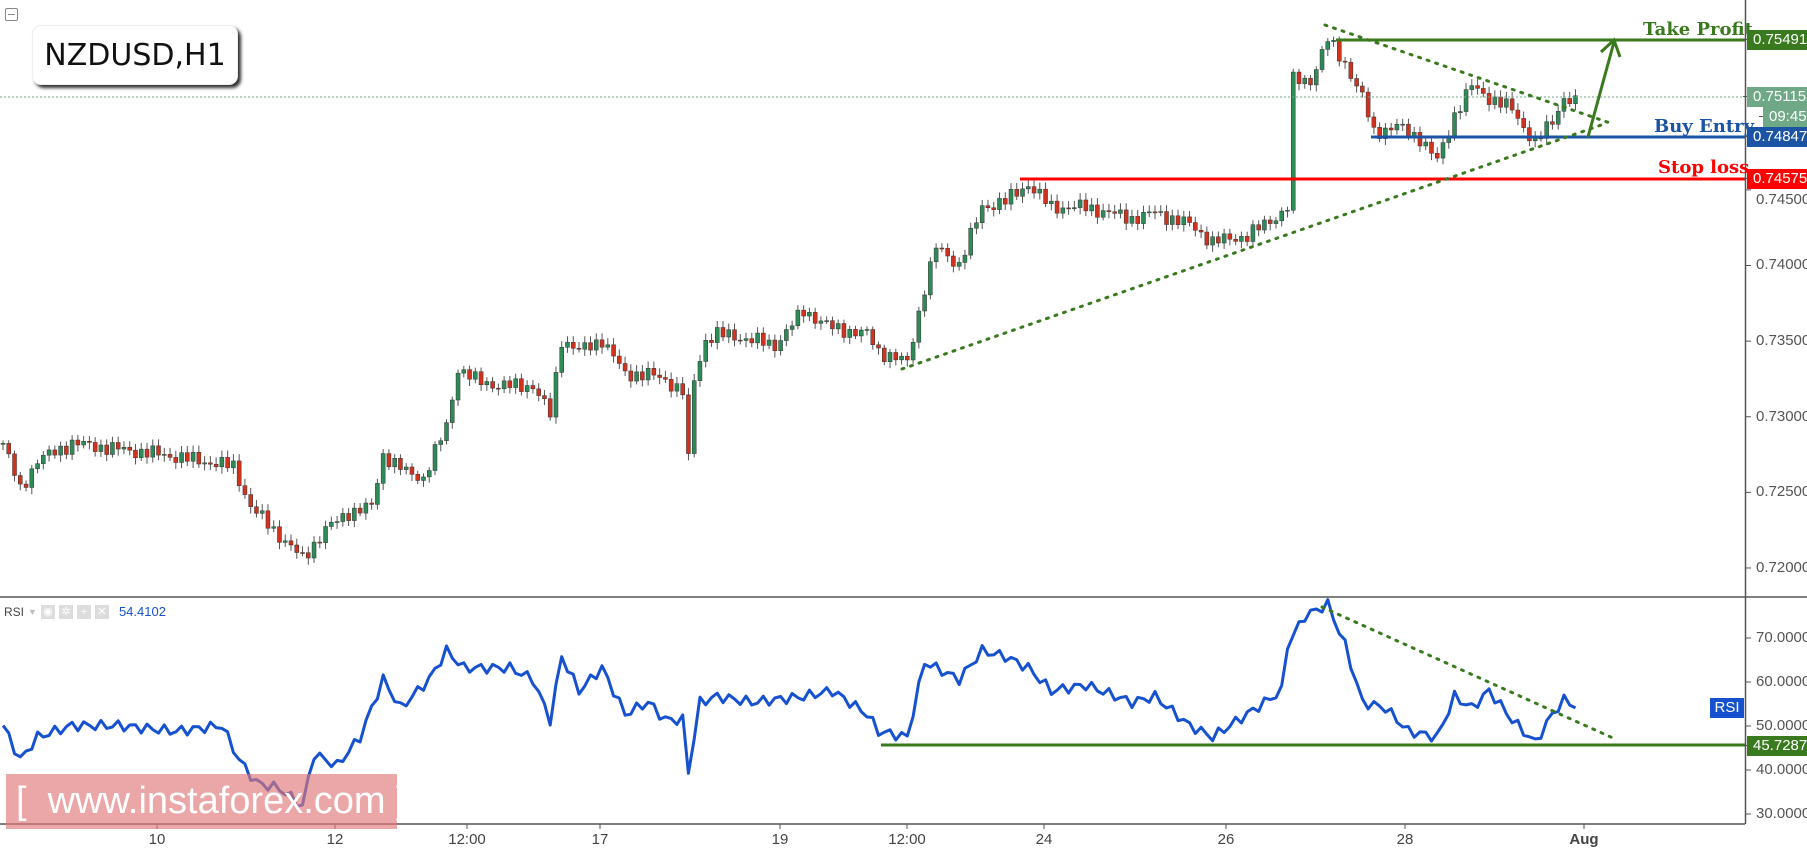  I want to click on watermark-logo: [ www.instaforex.com ], so click(201, 801).